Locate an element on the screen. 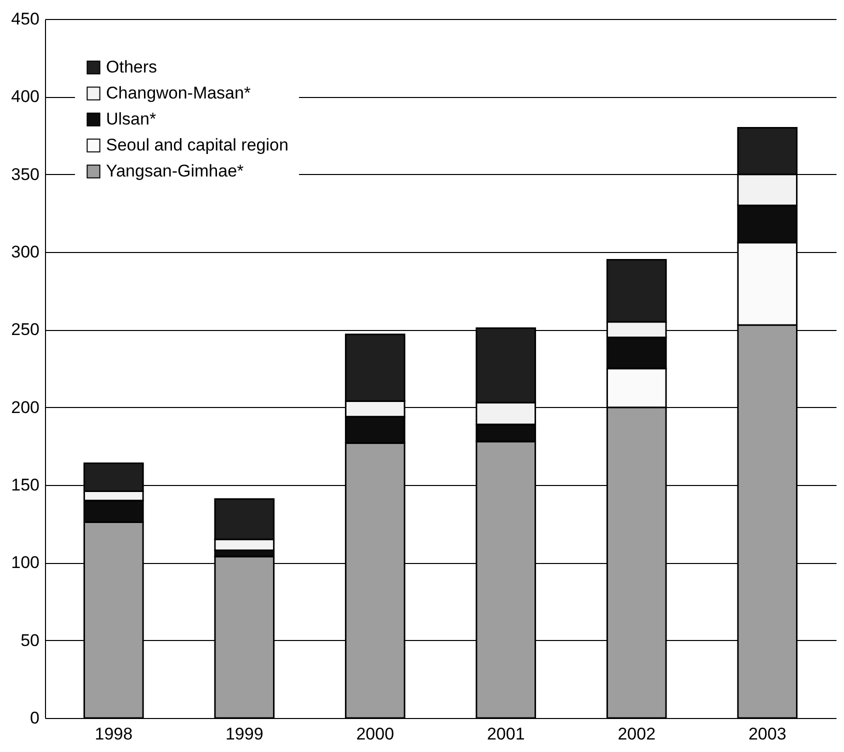 This screenshot has width=844, height=752. x-tick-label: 1998 is located at coordinates (113, 734).